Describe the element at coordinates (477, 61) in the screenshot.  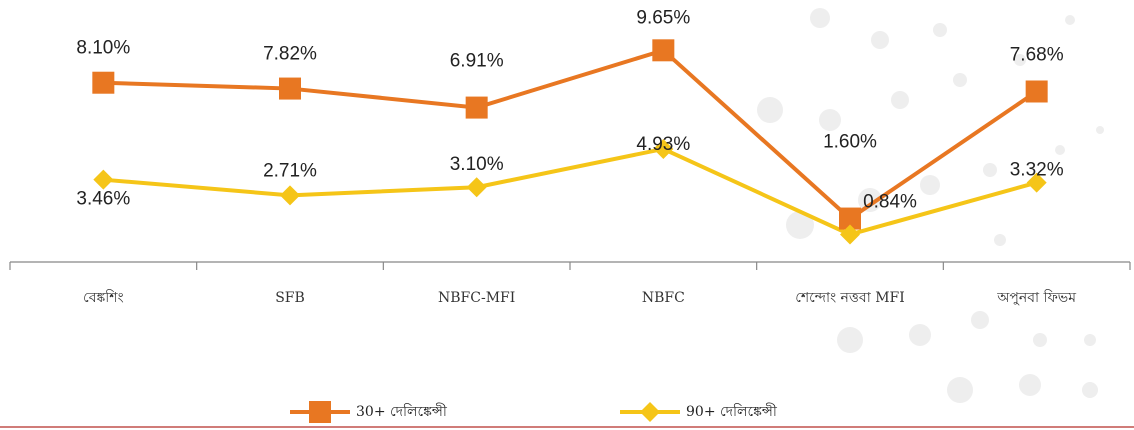
I see `data-label: 6.91%` at that location.